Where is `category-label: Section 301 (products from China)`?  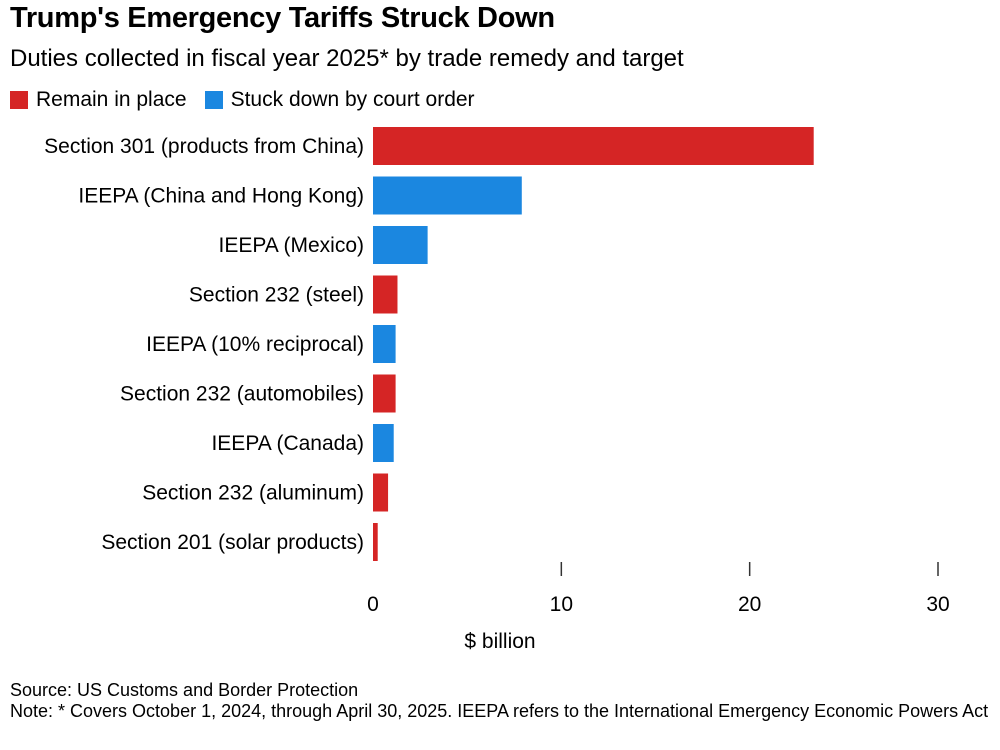 category-label: Section 301 (products from China) is located at coordinates (204, 146).